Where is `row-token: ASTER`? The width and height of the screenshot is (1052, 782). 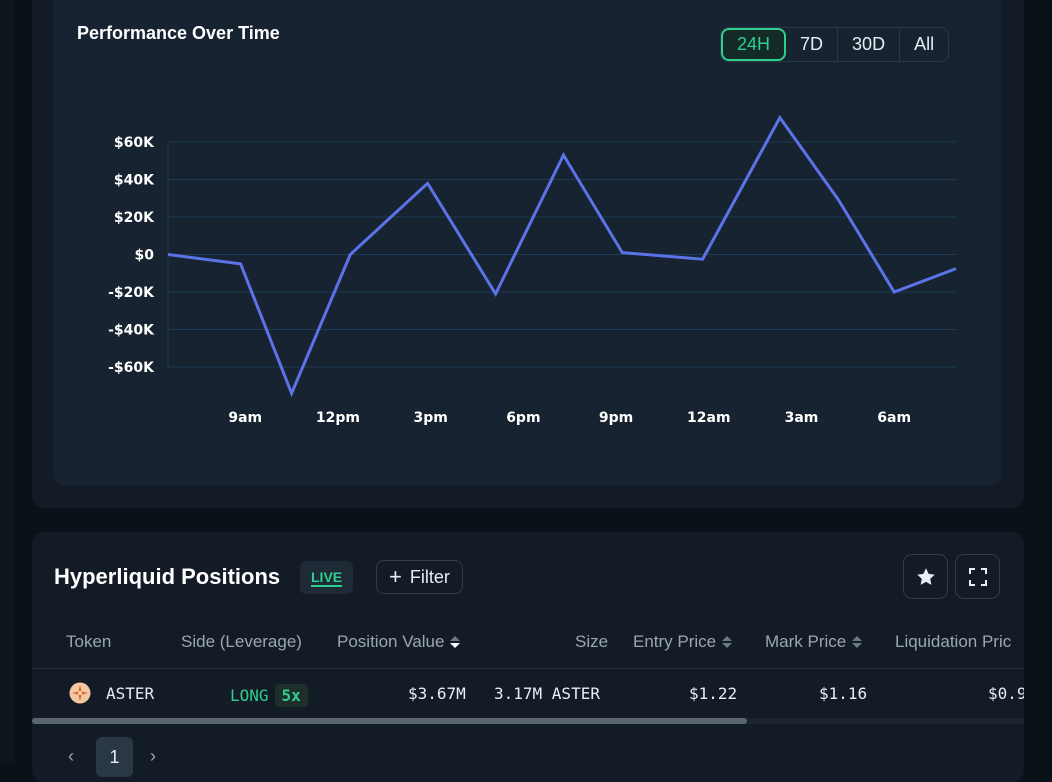
row-token: ASTER is located at coordinates (130, 693).